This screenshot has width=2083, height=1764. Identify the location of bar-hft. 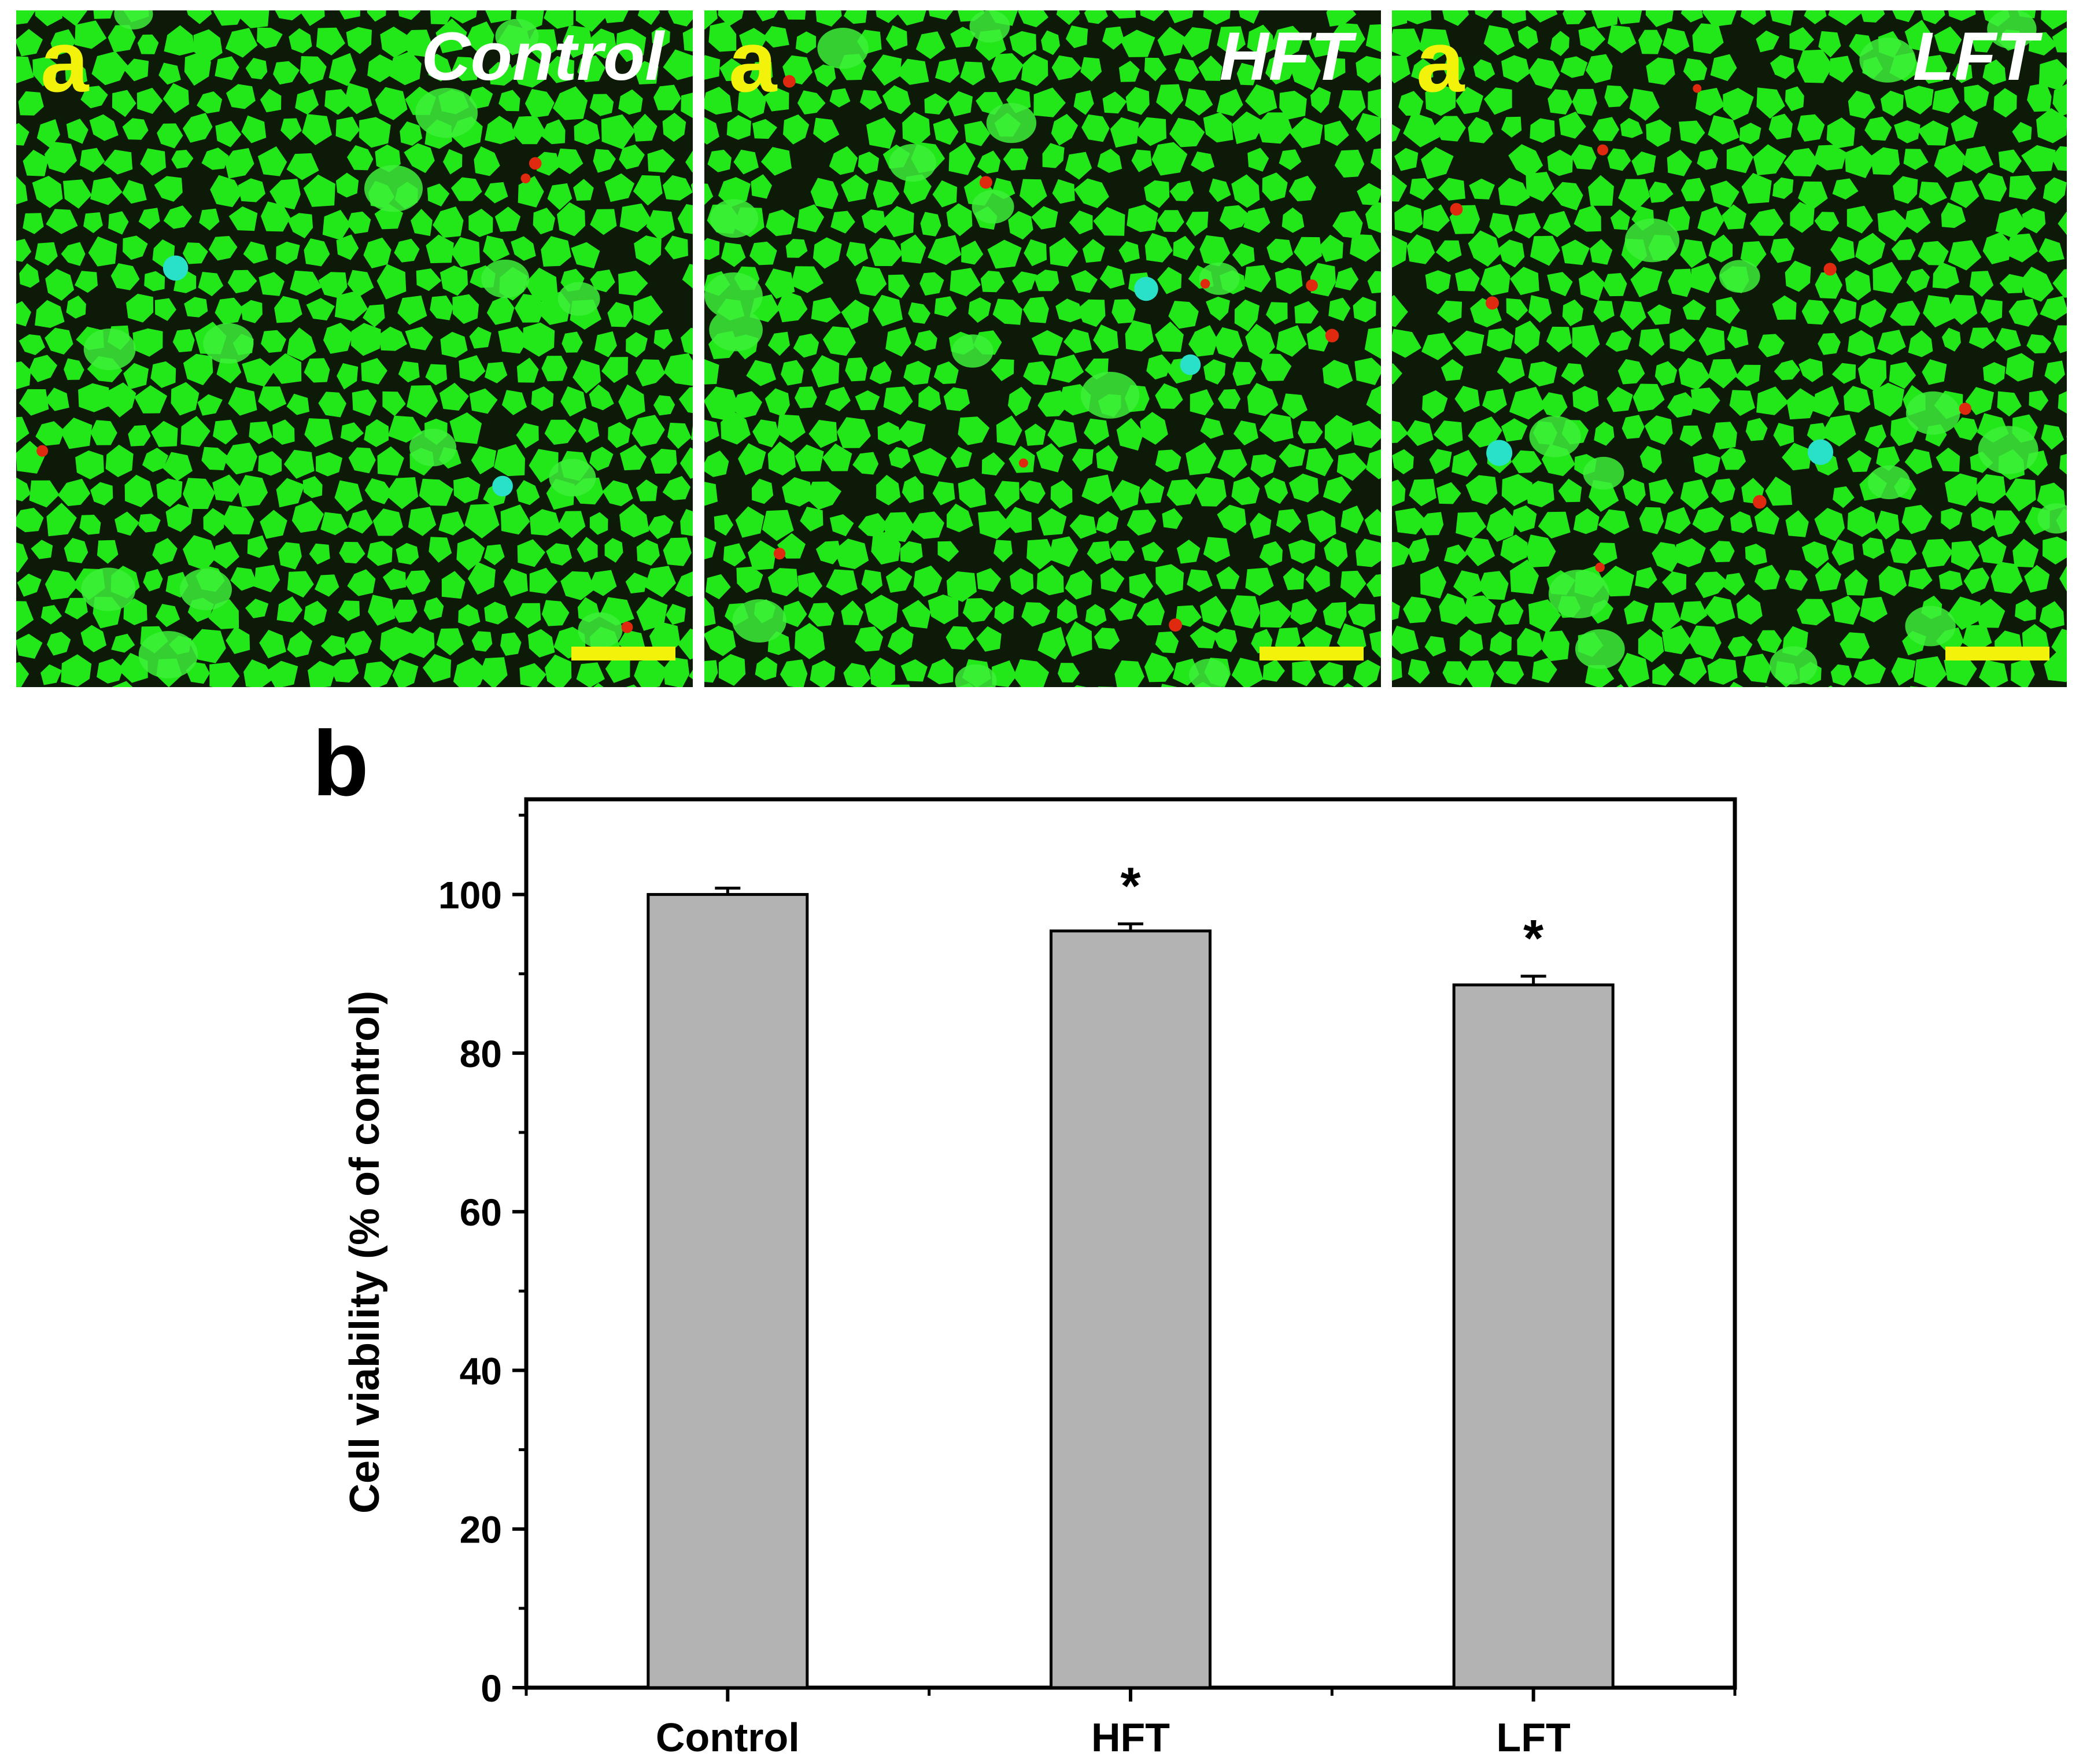
(1131, 1309).